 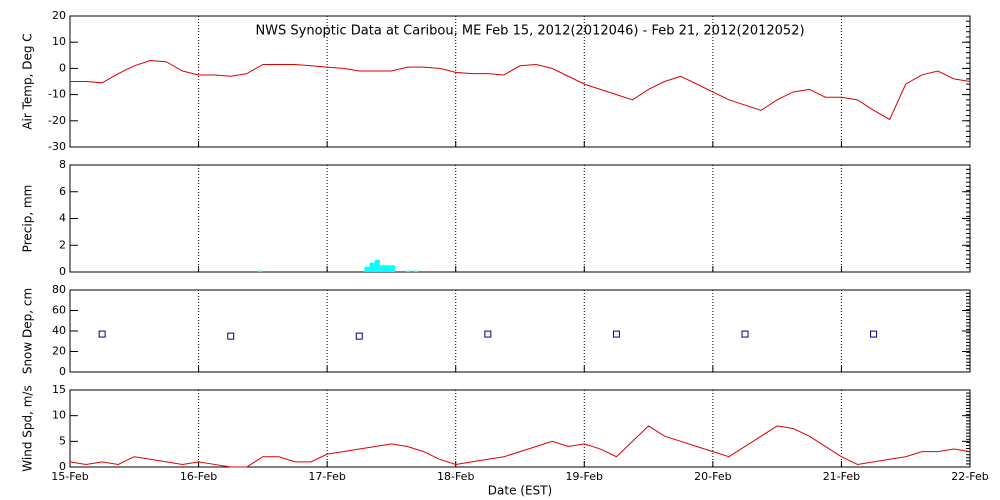 I want to click on x-tick-label: 20-Feb, so click(x=712, y=476).